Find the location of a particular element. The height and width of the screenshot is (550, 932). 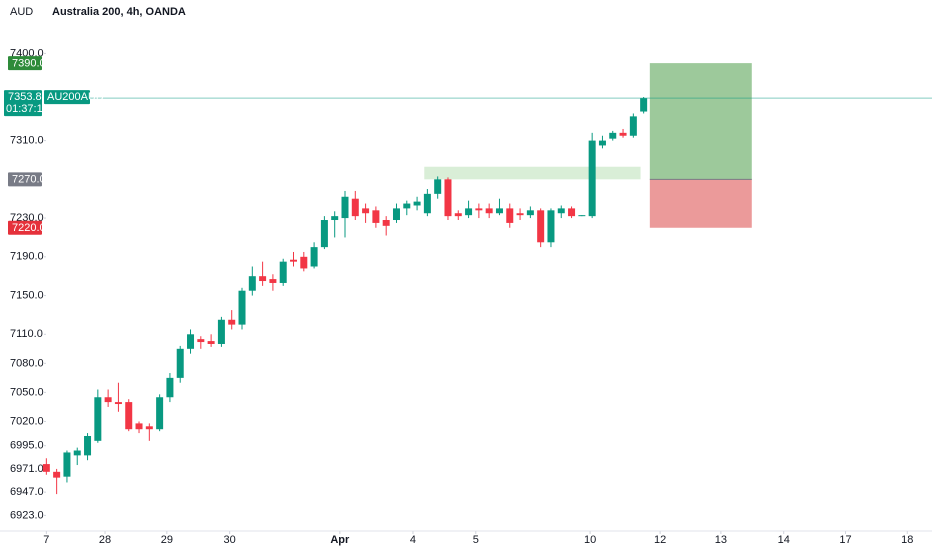

countdown-label: 01:37:14 is located at coordinates (27, 109).